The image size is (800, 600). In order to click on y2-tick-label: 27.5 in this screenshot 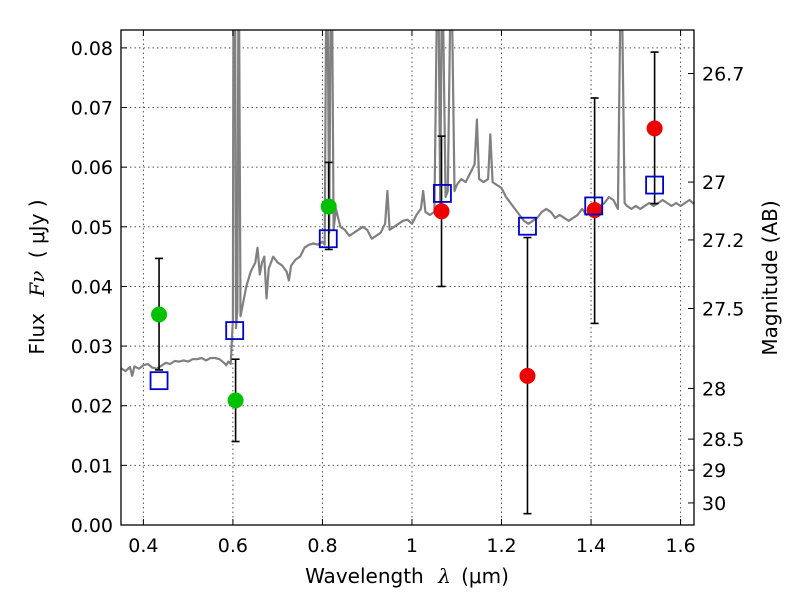, I will do `click(723, 310)`.